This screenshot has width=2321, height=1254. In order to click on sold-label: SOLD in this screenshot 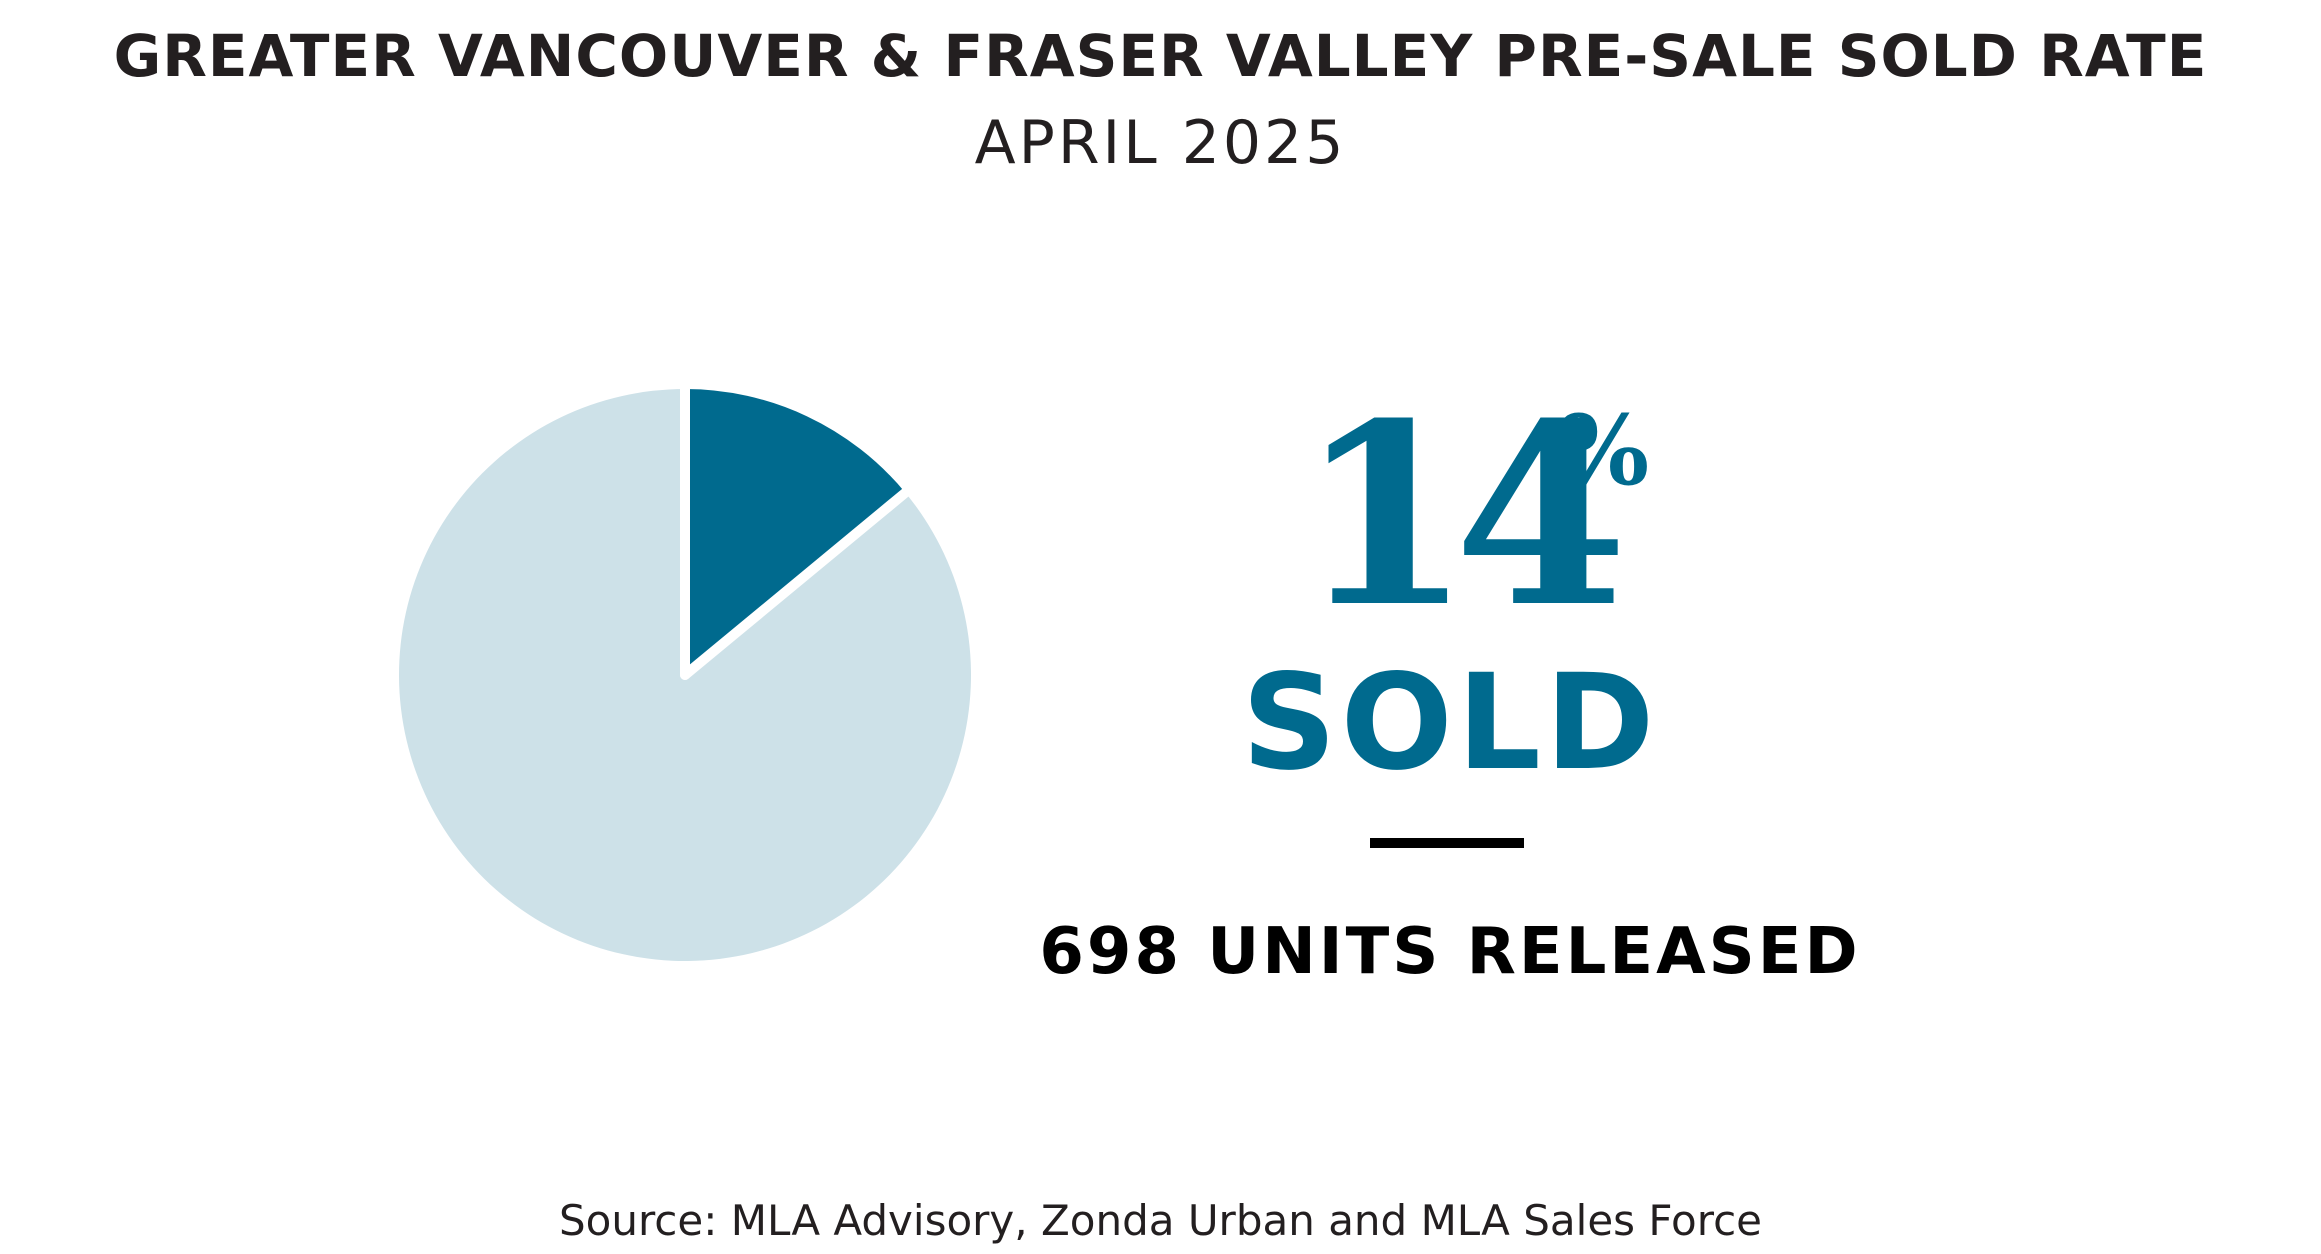, I will do `click(1450, 723)`.